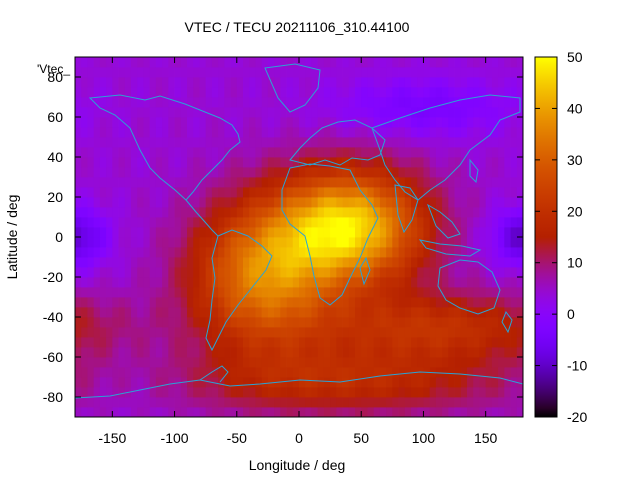 The width and height of the screenshot is (640, 480). Describe the element at coordinates (164, 147) in the screenshot. I see `coastline-north-america` at that location.